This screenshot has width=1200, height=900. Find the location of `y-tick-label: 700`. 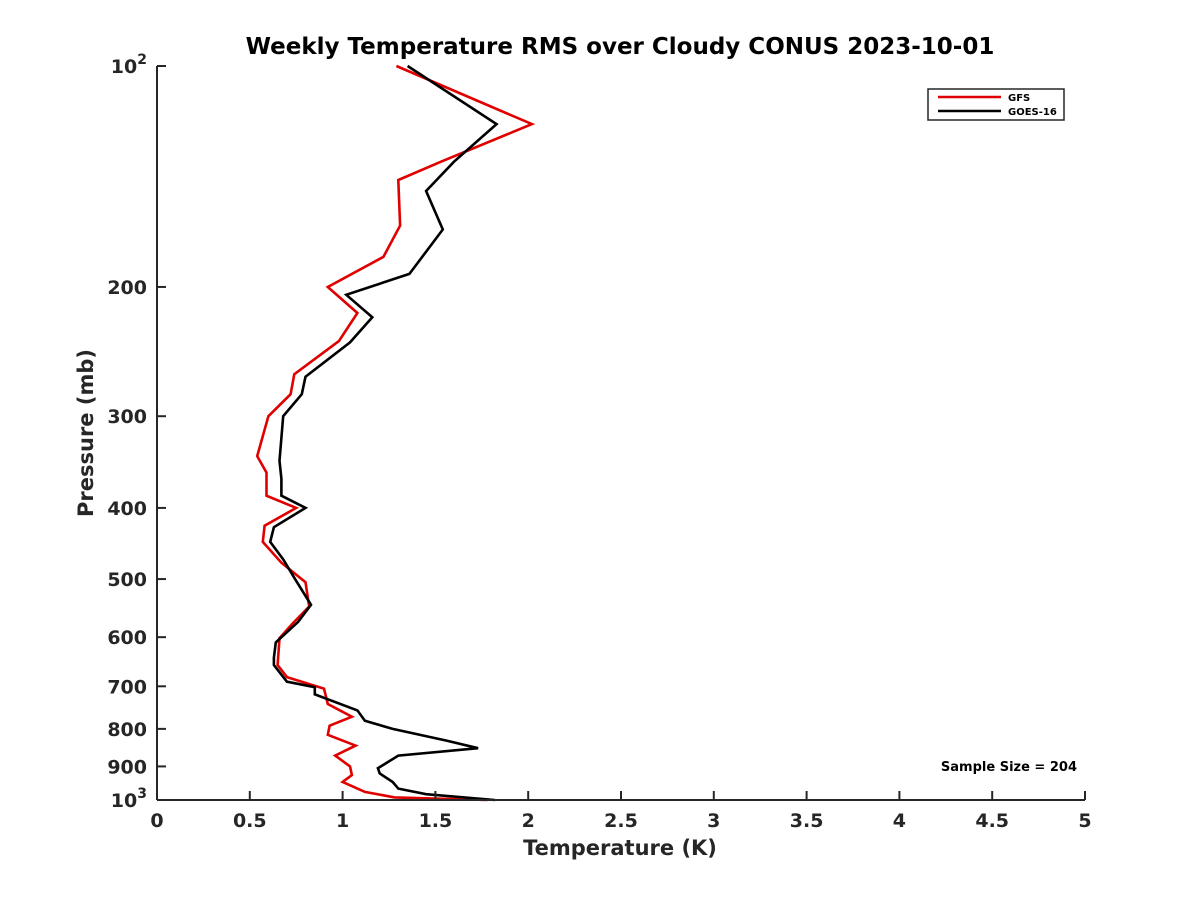

y-tick-label: 700 is located at coordinates (127, 687).